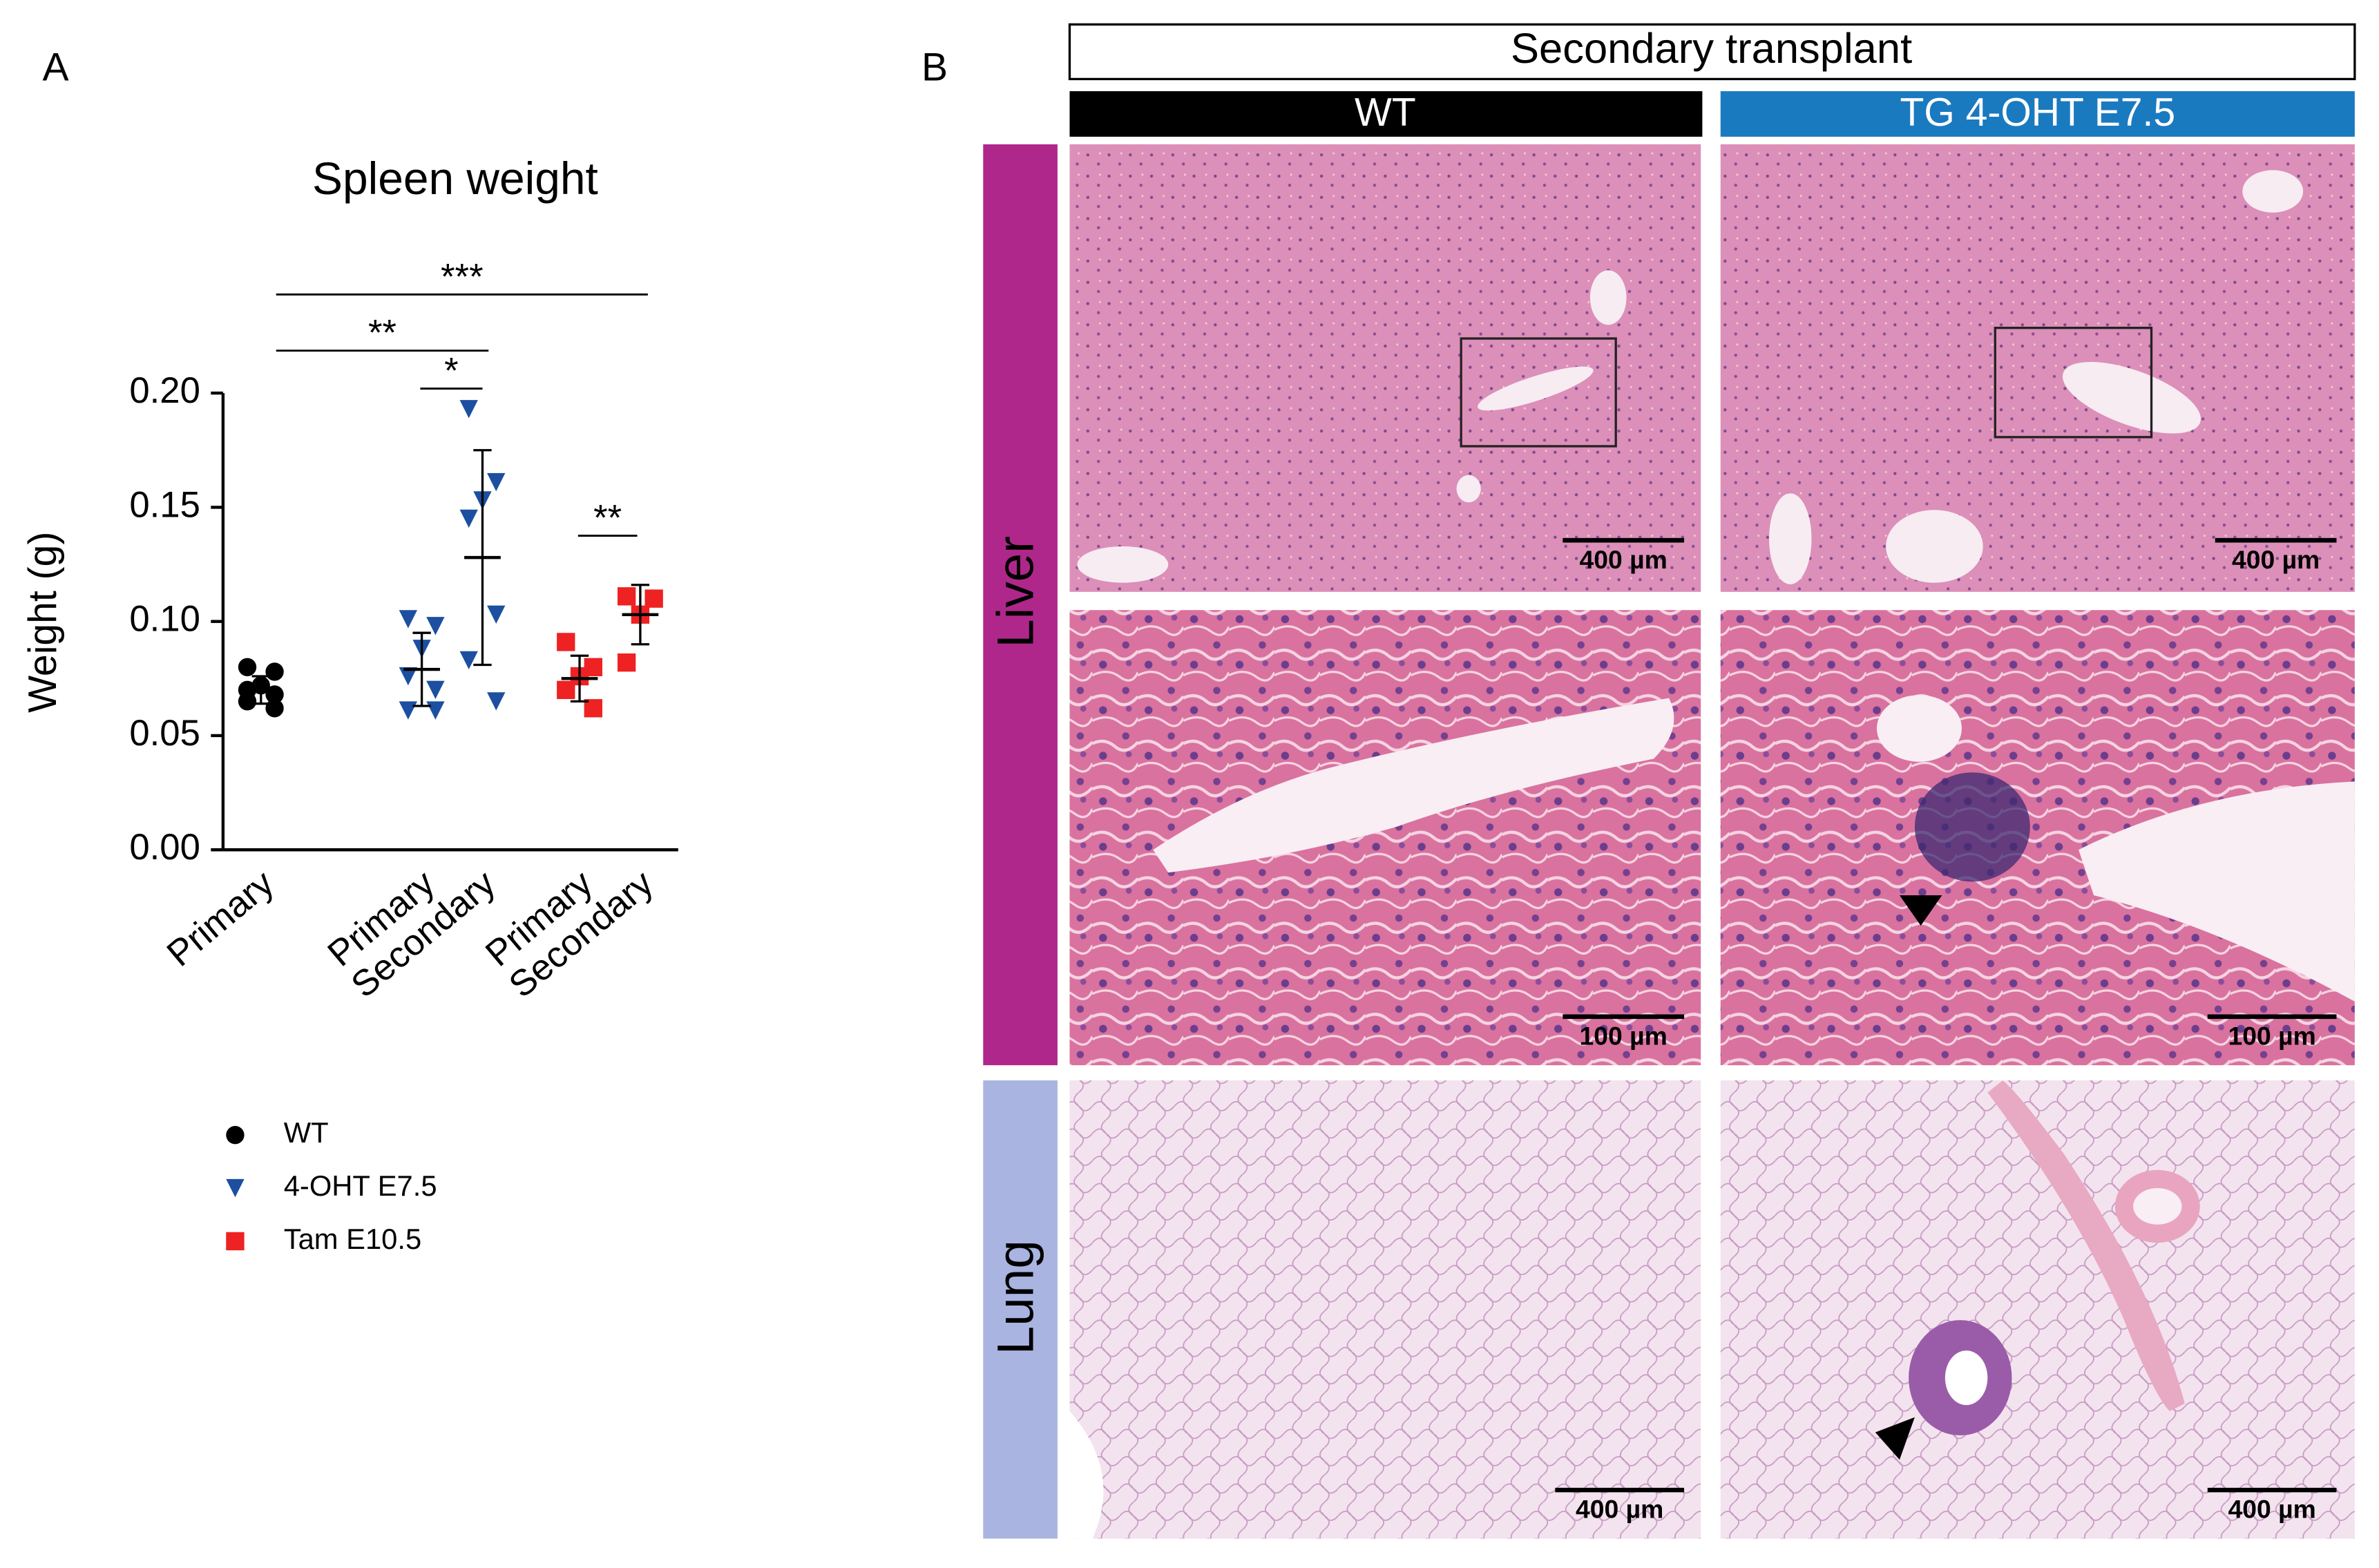 This screenshot has width=2379, height=1568. I want to click on y-tick-label: 0.05, so click(164, 733).